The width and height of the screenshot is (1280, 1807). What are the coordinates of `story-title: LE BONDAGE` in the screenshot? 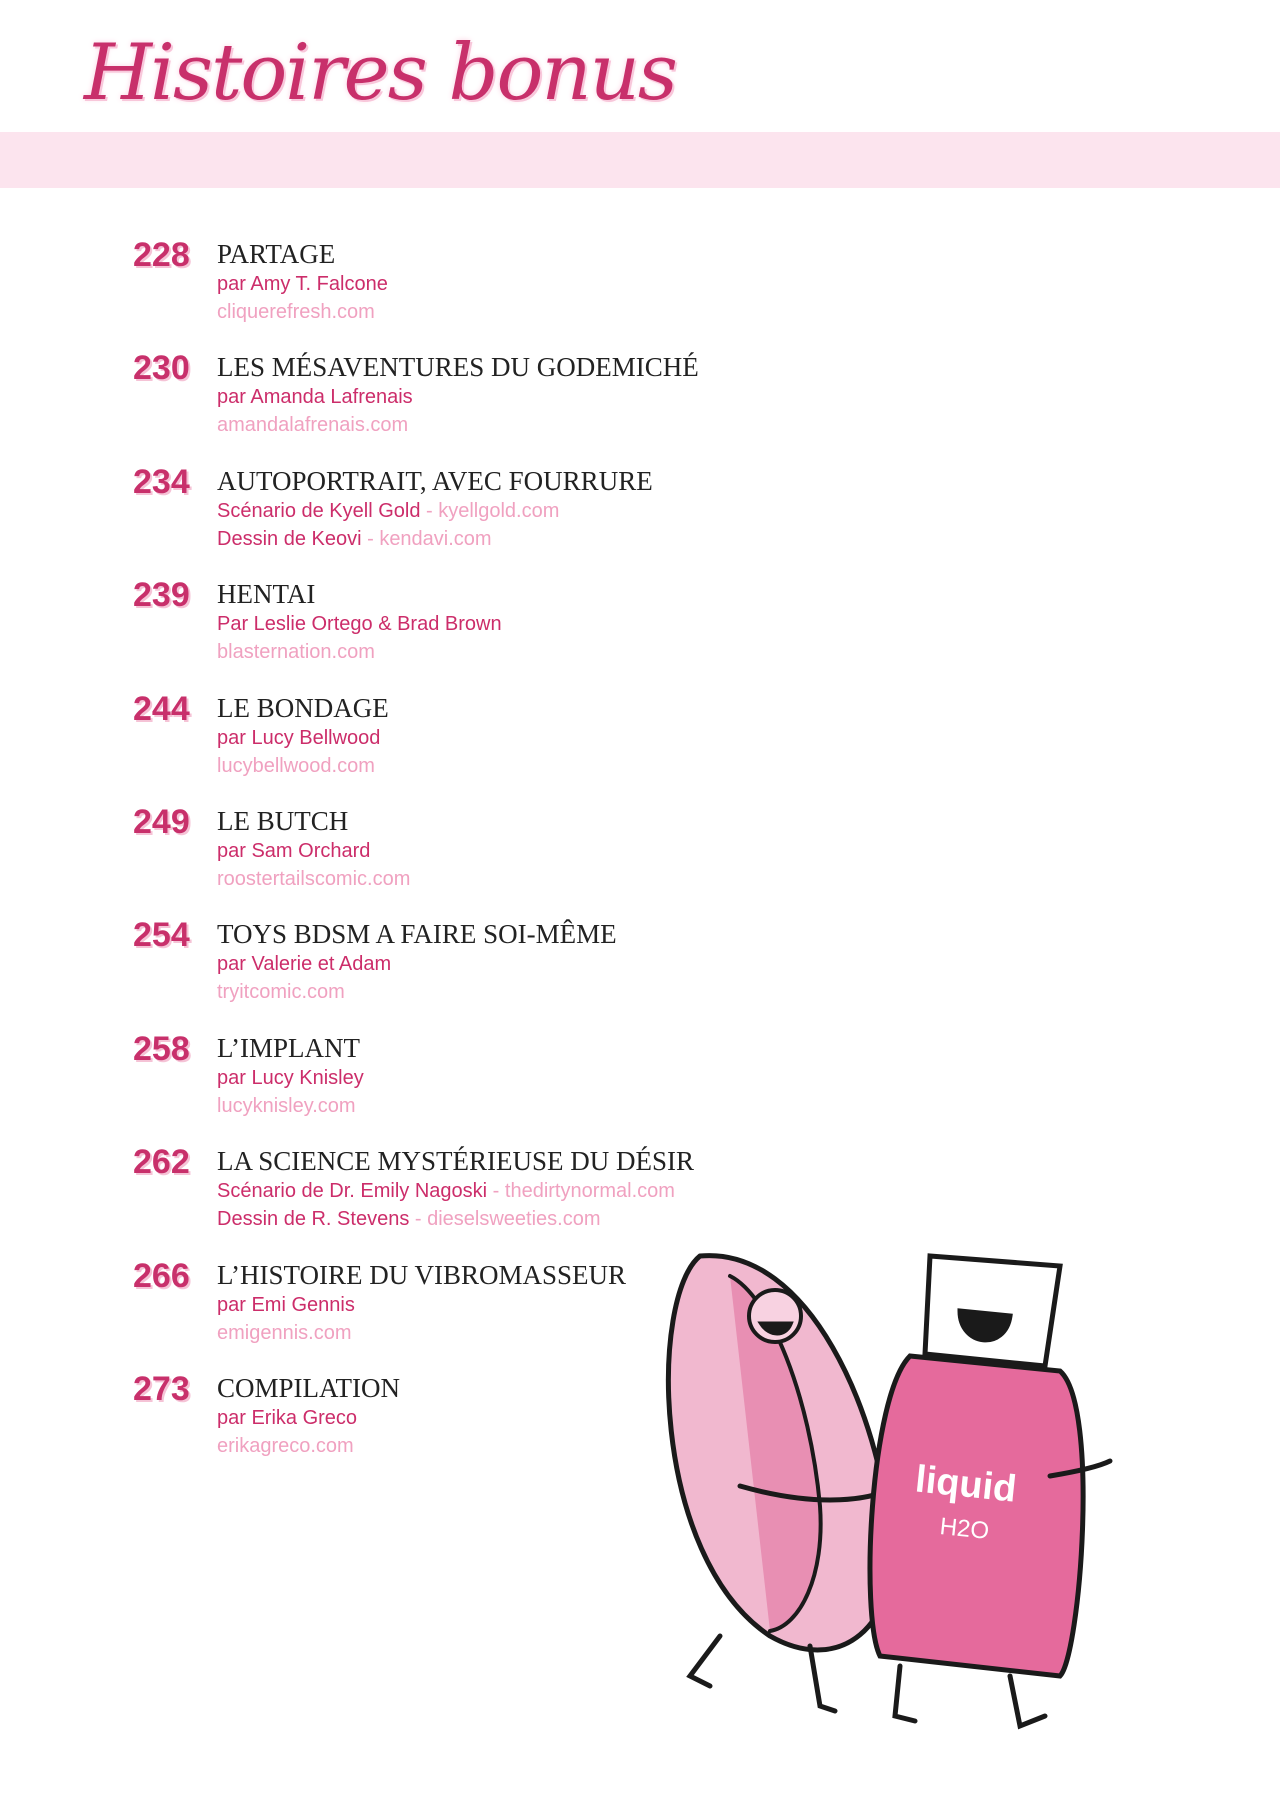 It's located at (303, 707).